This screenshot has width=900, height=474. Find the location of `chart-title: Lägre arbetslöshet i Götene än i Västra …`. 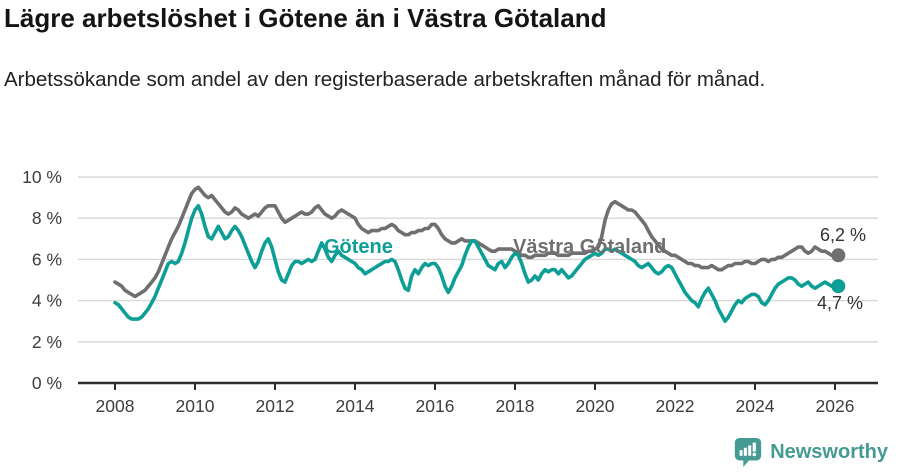

chart-title: Lägre arbetslöshet i Götene än i Västra … is located at coordinates (305, 18).